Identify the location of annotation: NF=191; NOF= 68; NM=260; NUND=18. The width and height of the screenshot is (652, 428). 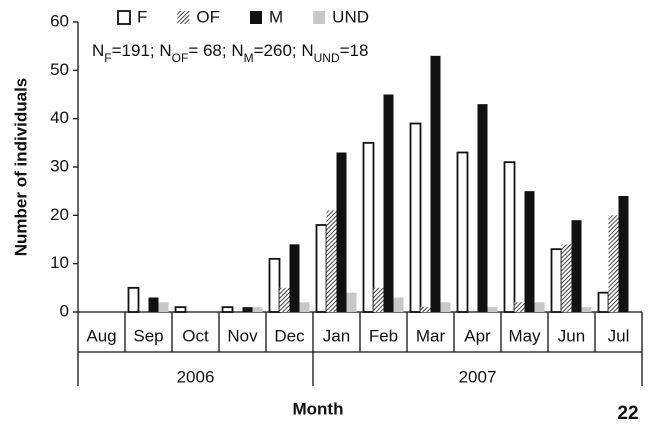
(230, 53).